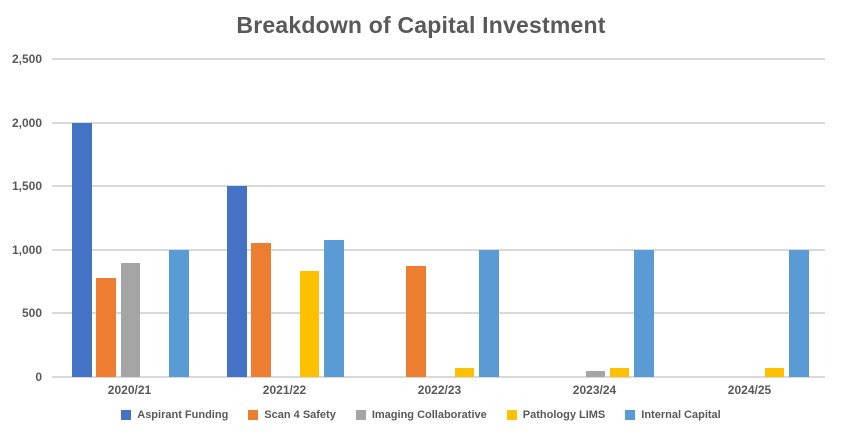 This screenshot has height=439, width=842. I want to click on y-axis-tick-label: 2,500, so click(26, 59).